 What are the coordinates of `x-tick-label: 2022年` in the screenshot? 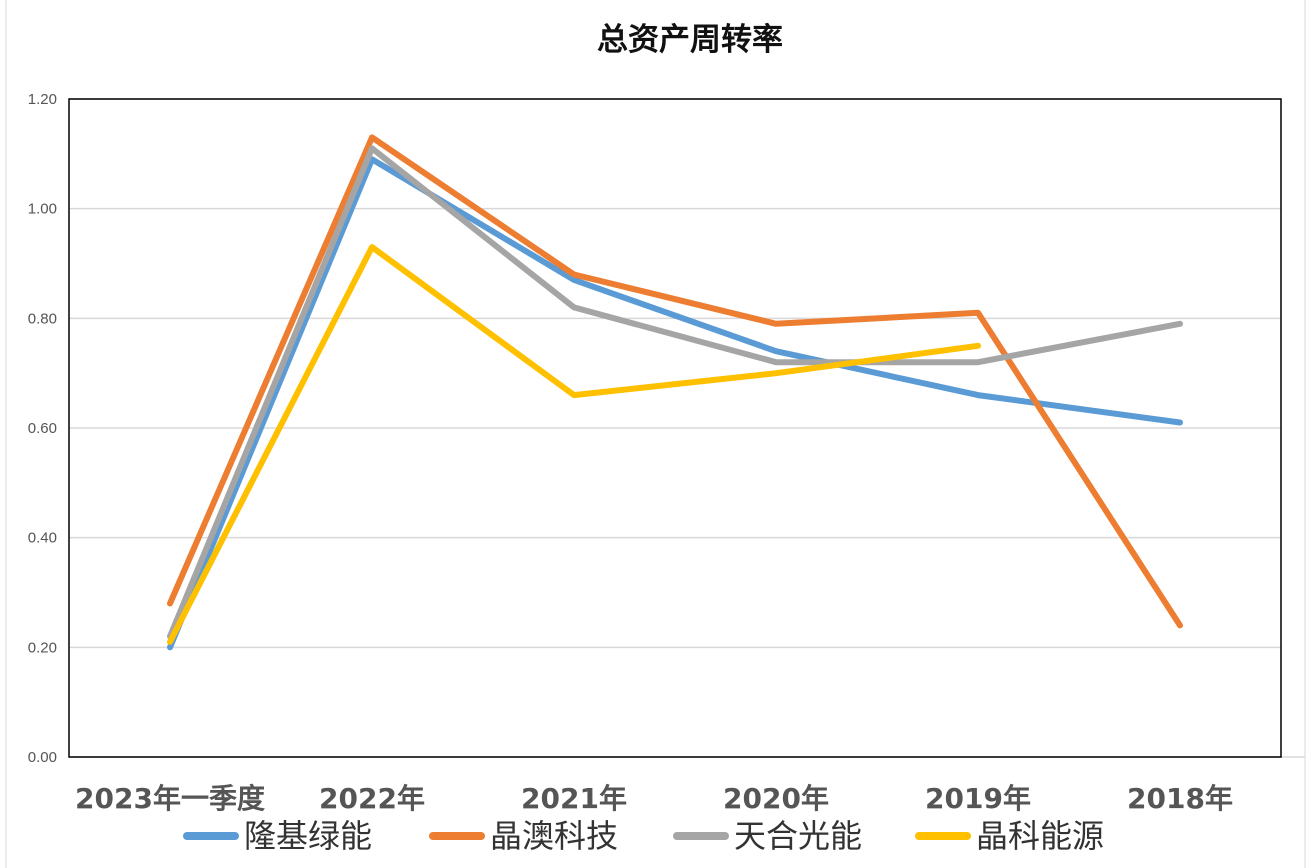 It's located at (372, 798).